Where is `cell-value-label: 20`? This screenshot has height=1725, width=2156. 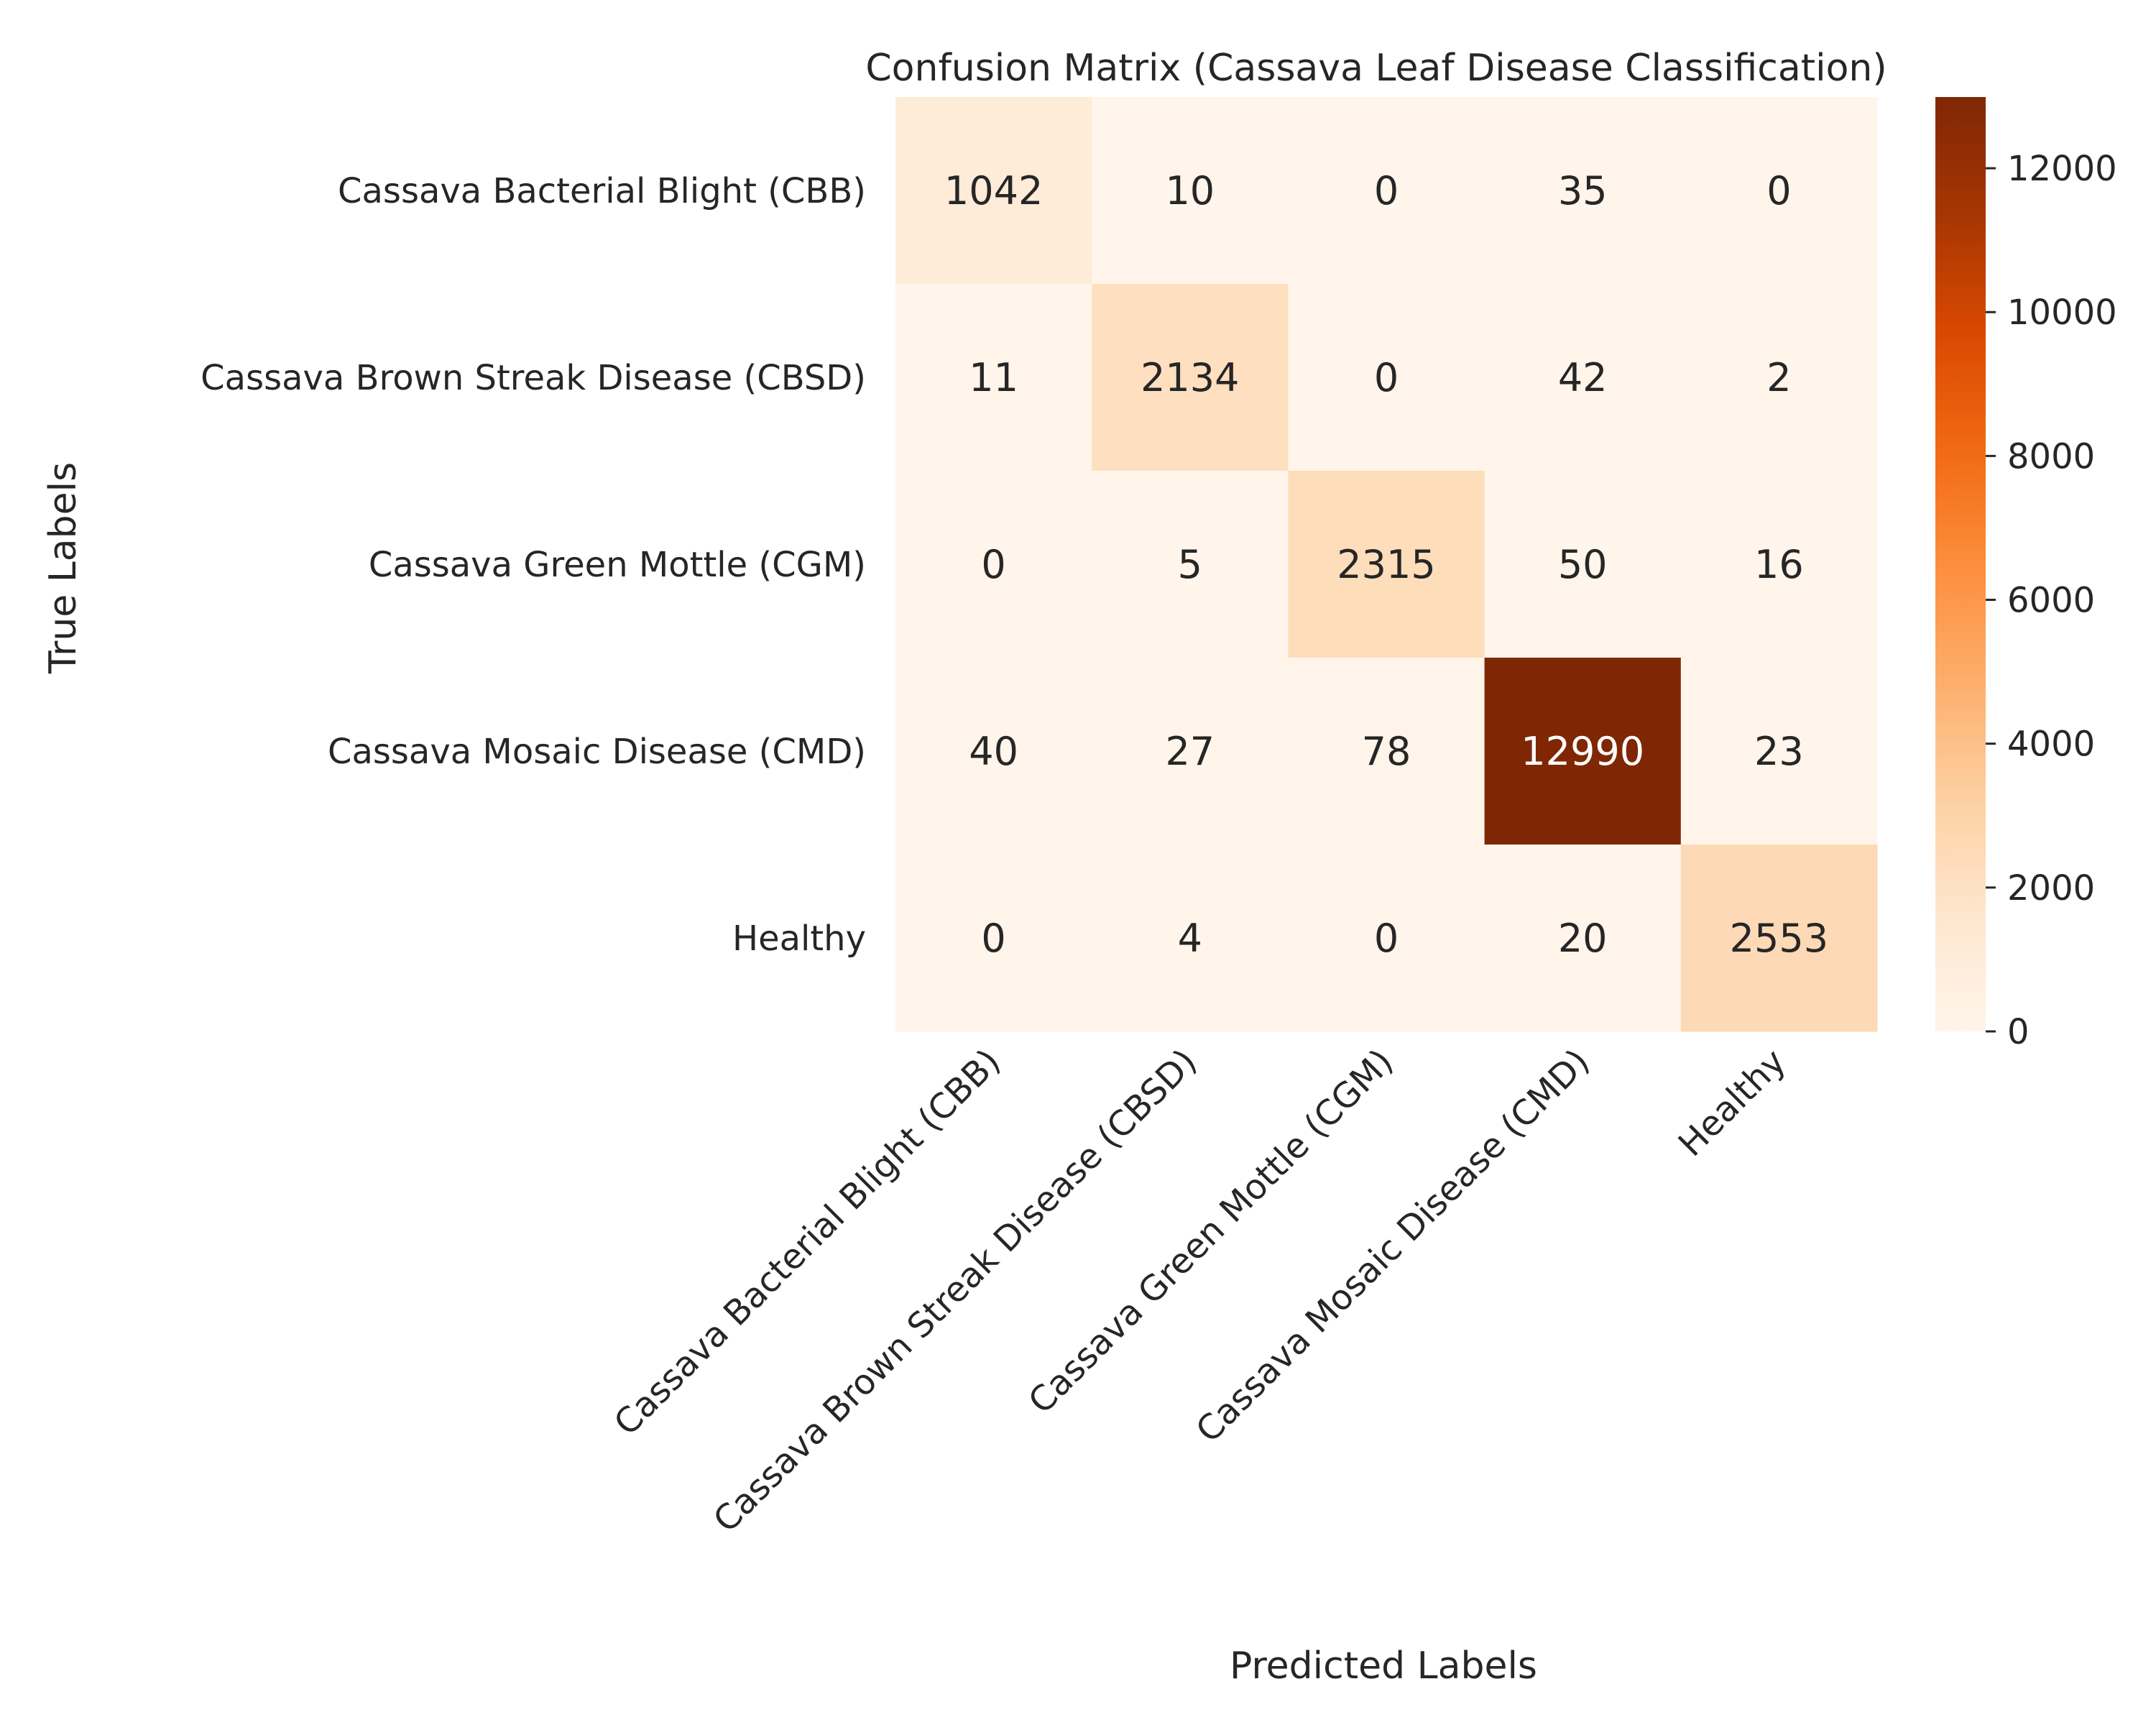 cell-value-label: 20 is located at coordinates (1583, 938).